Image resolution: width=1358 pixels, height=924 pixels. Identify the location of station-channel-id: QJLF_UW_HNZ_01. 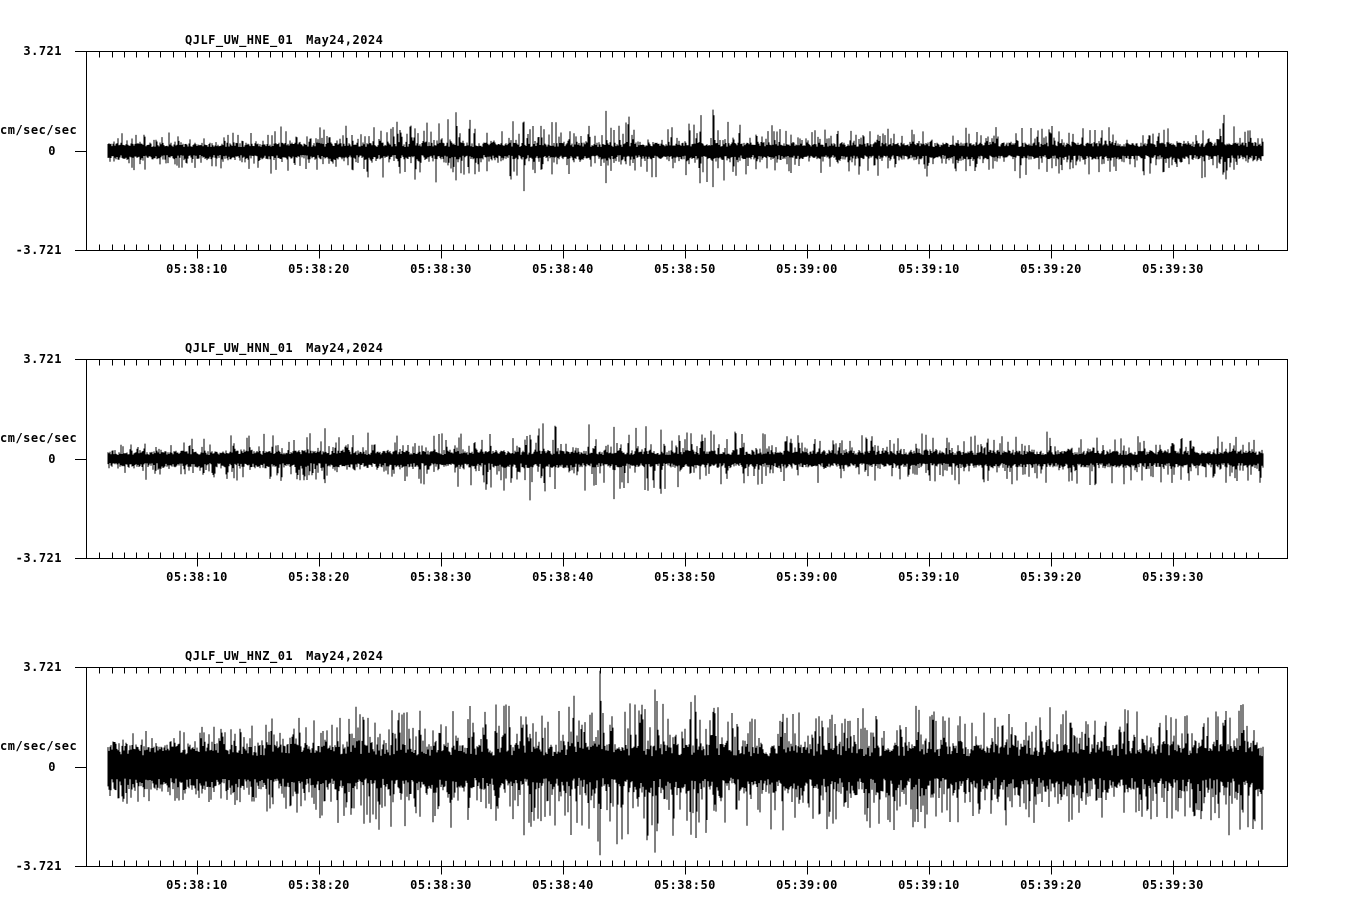
(239, 656).